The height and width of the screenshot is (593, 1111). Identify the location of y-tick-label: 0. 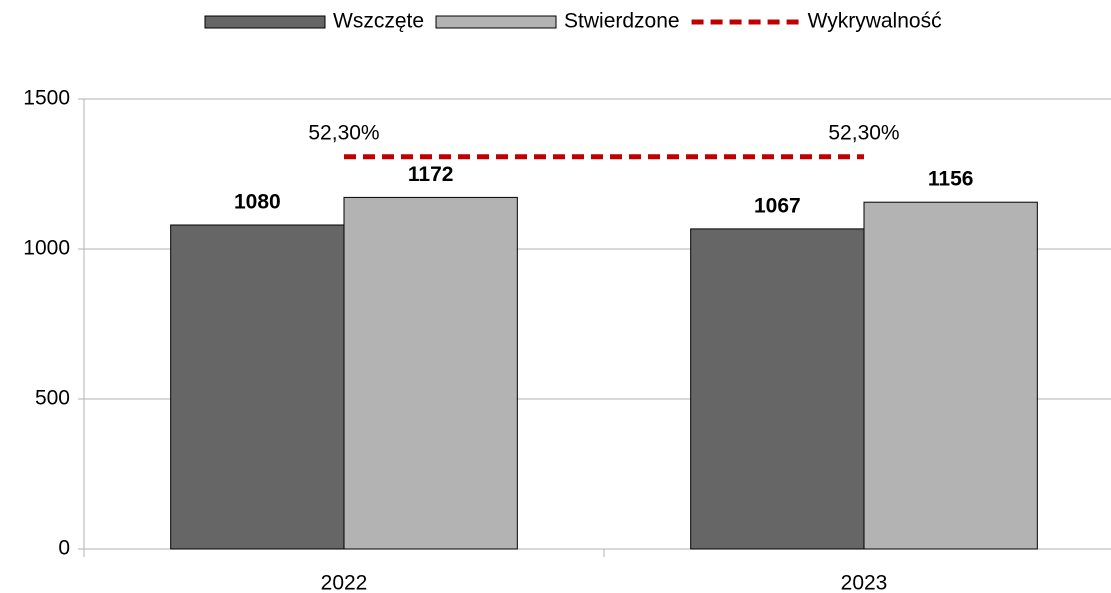
(64, 548).